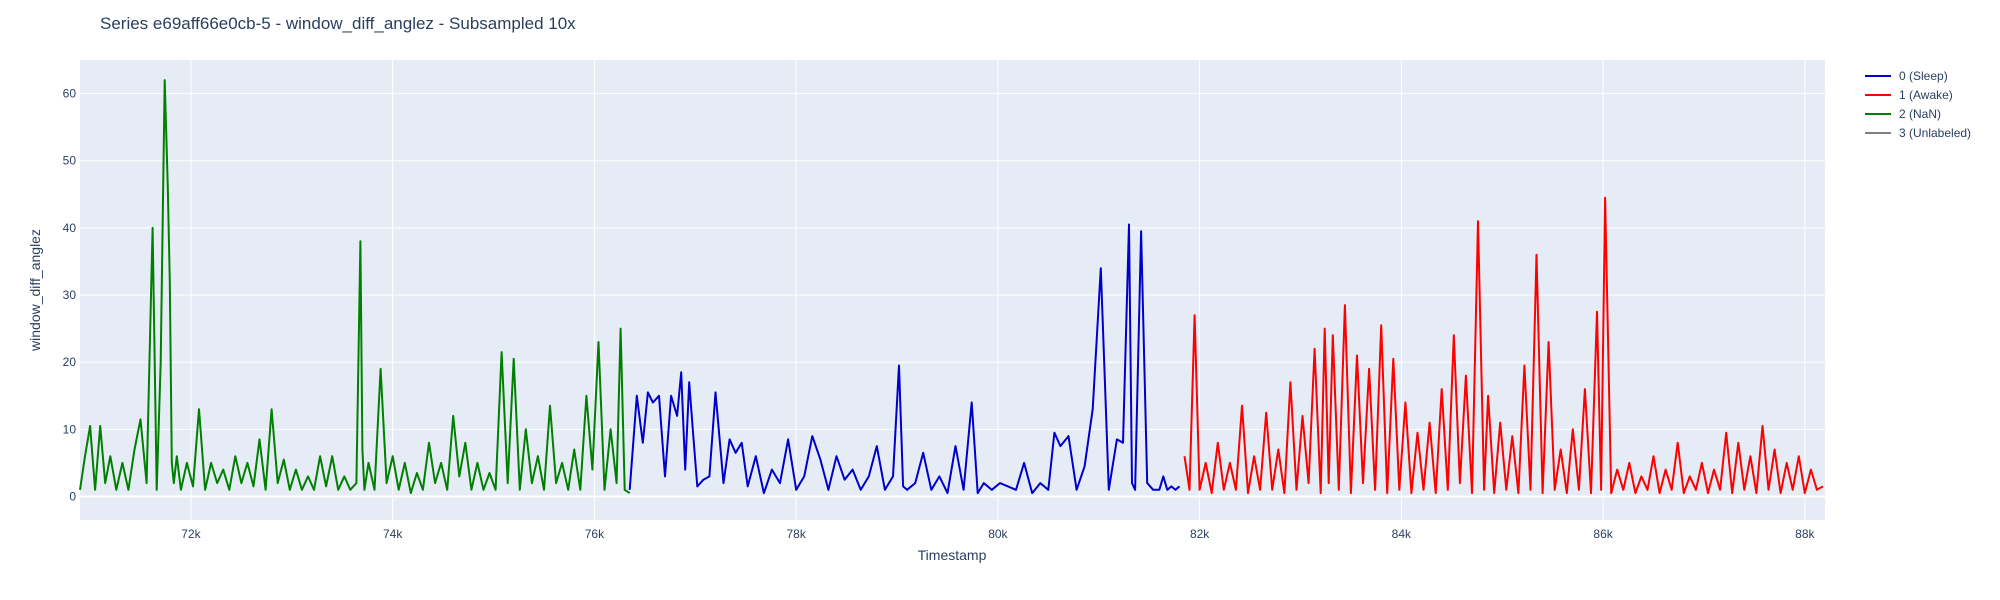 This screenshot has height=600, width=2000. I want to click on legend: 0 (Sleep) 1 (Awake) 2 (NaN) 3 (Unlabeled), so click(1918, 104).